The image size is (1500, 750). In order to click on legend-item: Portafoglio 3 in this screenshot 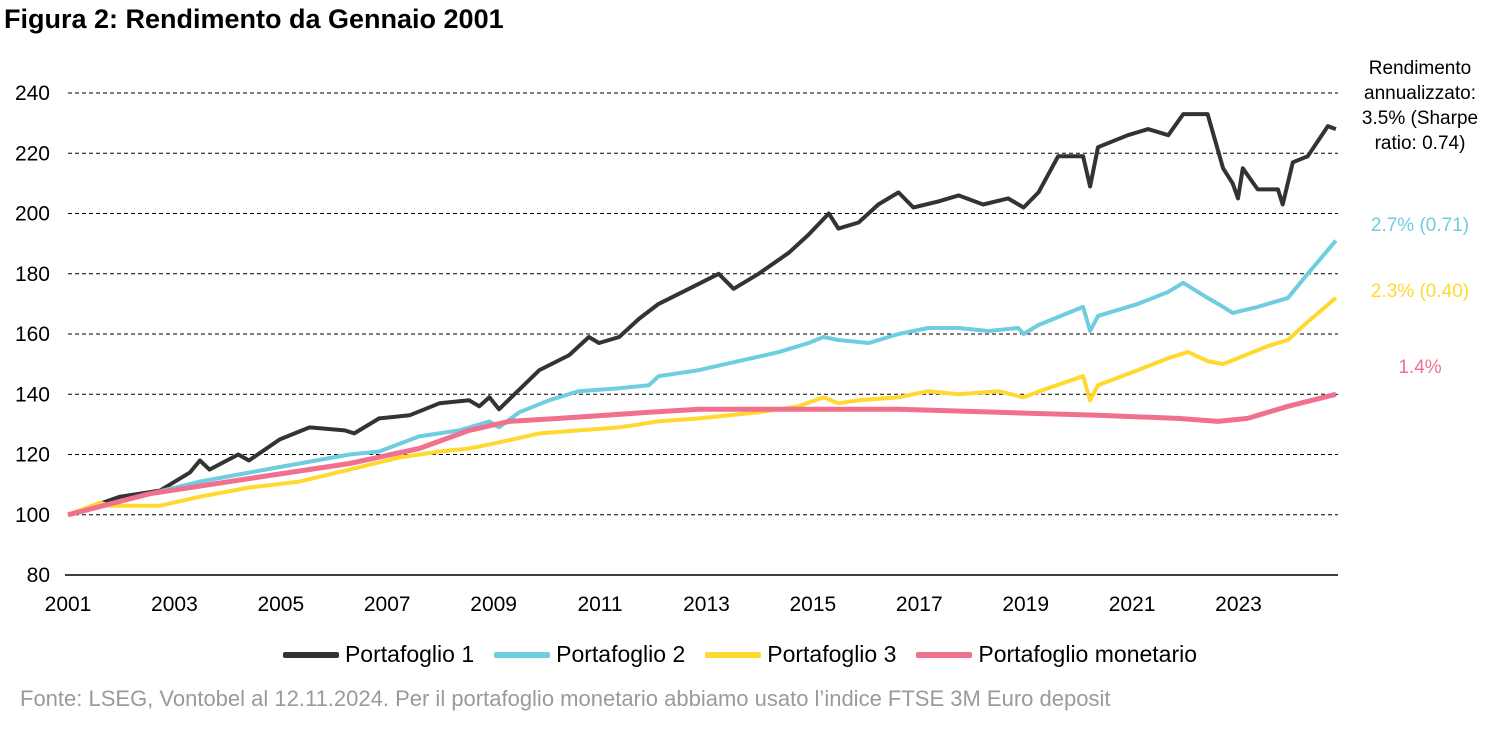, I will do `click(800, 654)`.